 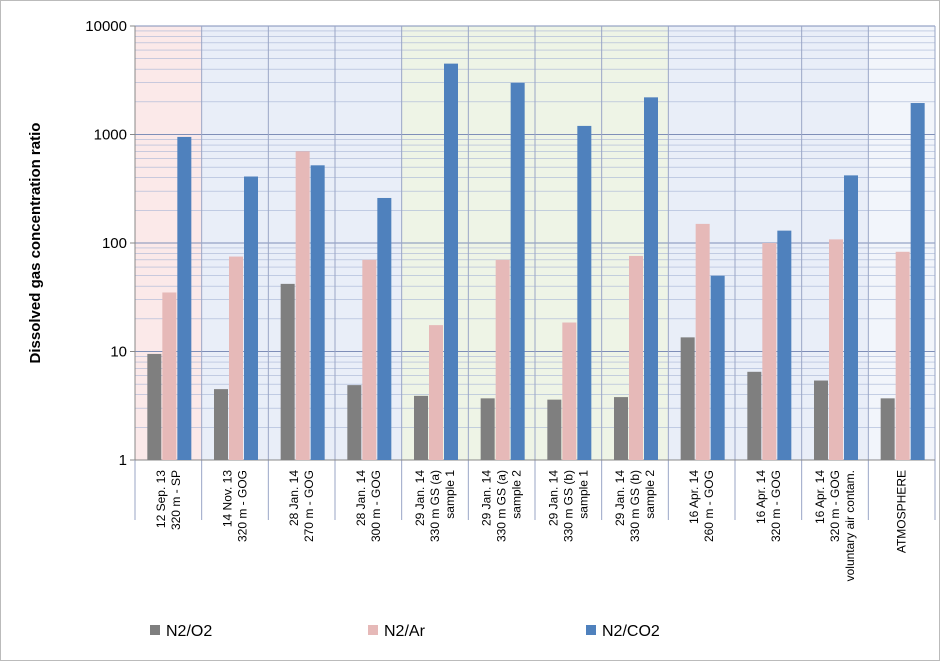 I want to click on x-tick-label: 14 Nov. 13, so click(x=228, y=498).